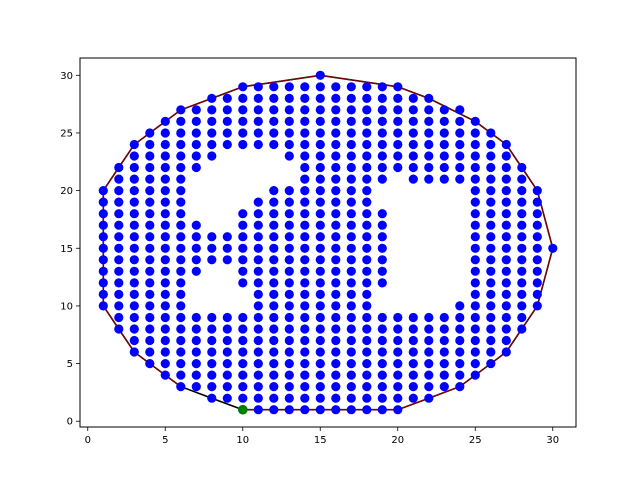 The height and width of the screenshot is (480, 640). I want to click on start-layer, so click(243, 409).